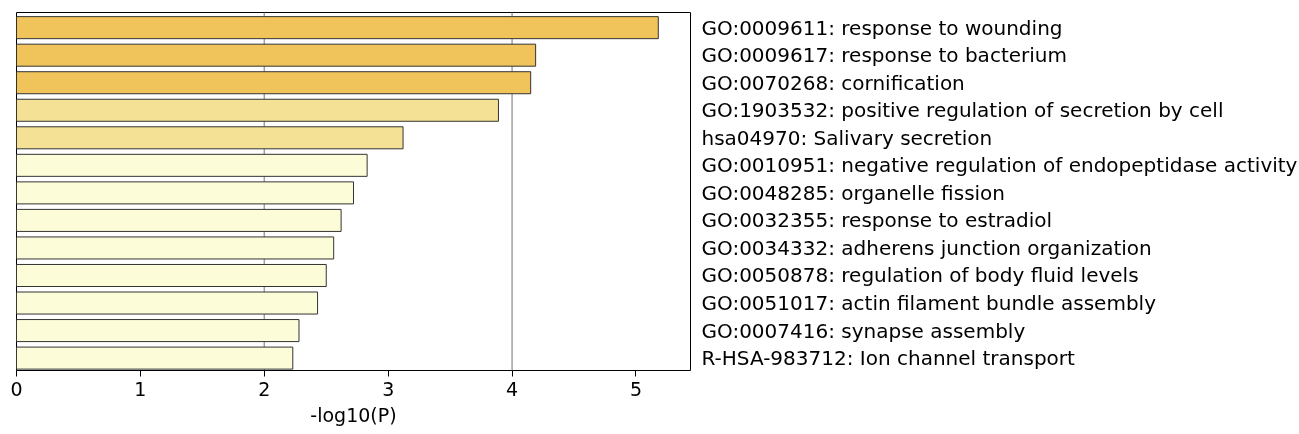 The width and height of the screenshot is (1299, 434). I want to click on x-tick-label: 5, so click(636, 388).